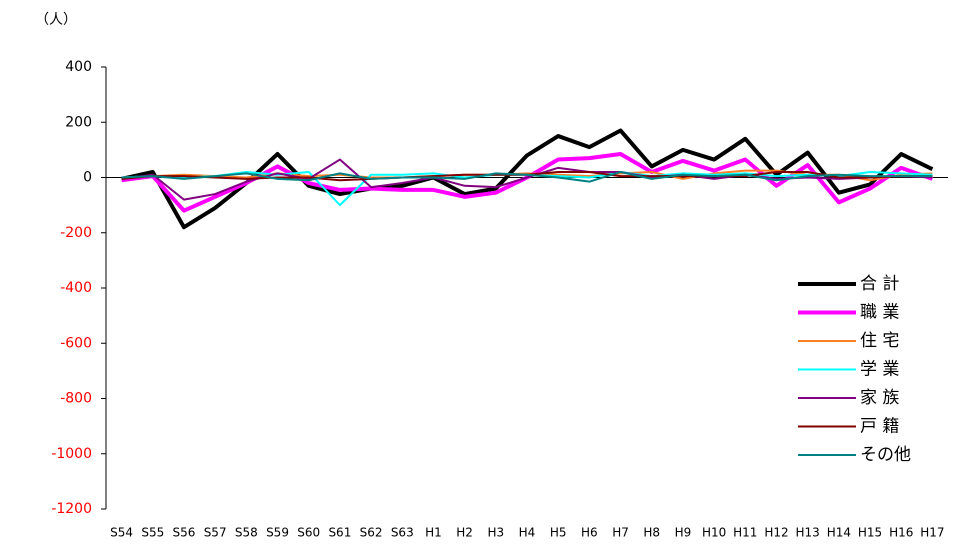 The height and width of the screenshot is (545, 965). I want to click on x-tick-label: H3, so click(495, 533).